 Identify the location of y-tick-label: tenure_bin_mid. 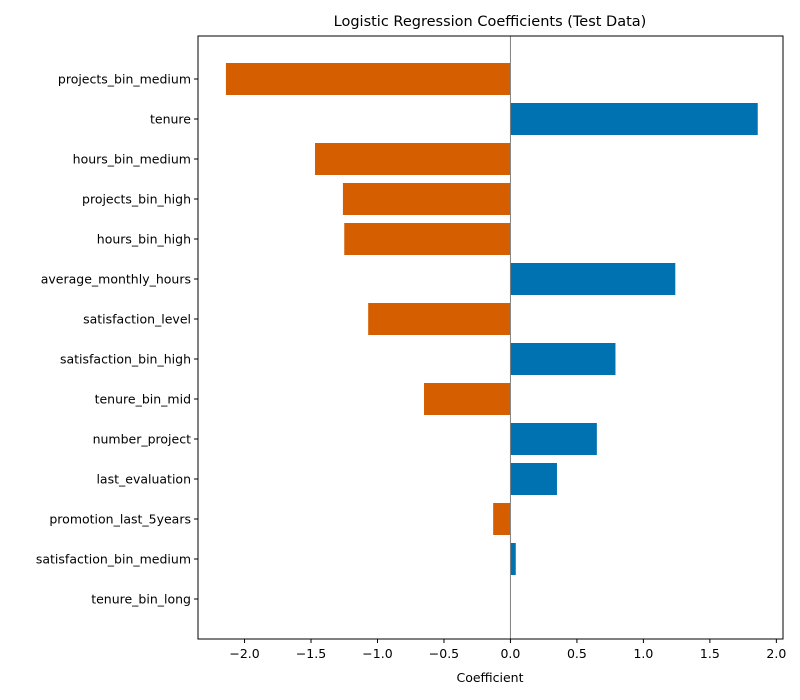
(143, 399).